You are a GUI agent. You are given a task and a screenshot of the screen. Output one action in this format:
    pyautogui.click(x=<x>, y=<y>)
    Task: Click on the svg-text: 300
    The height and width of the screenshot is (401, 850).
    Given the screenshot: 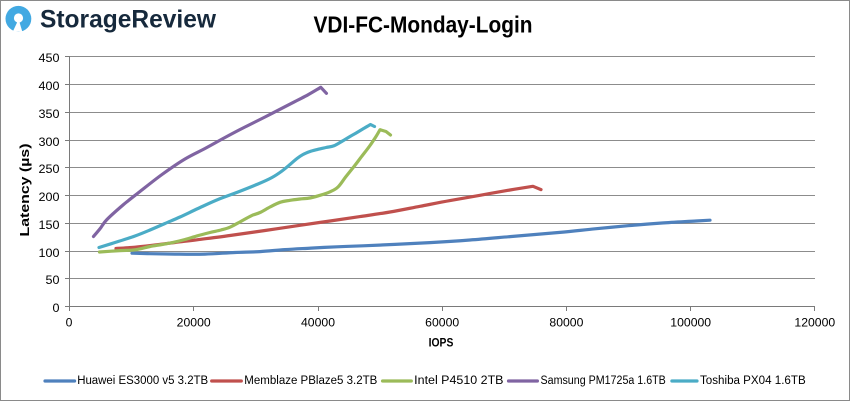 What is the action you would take?
    pyautogui.click(x=49, y=142)
    